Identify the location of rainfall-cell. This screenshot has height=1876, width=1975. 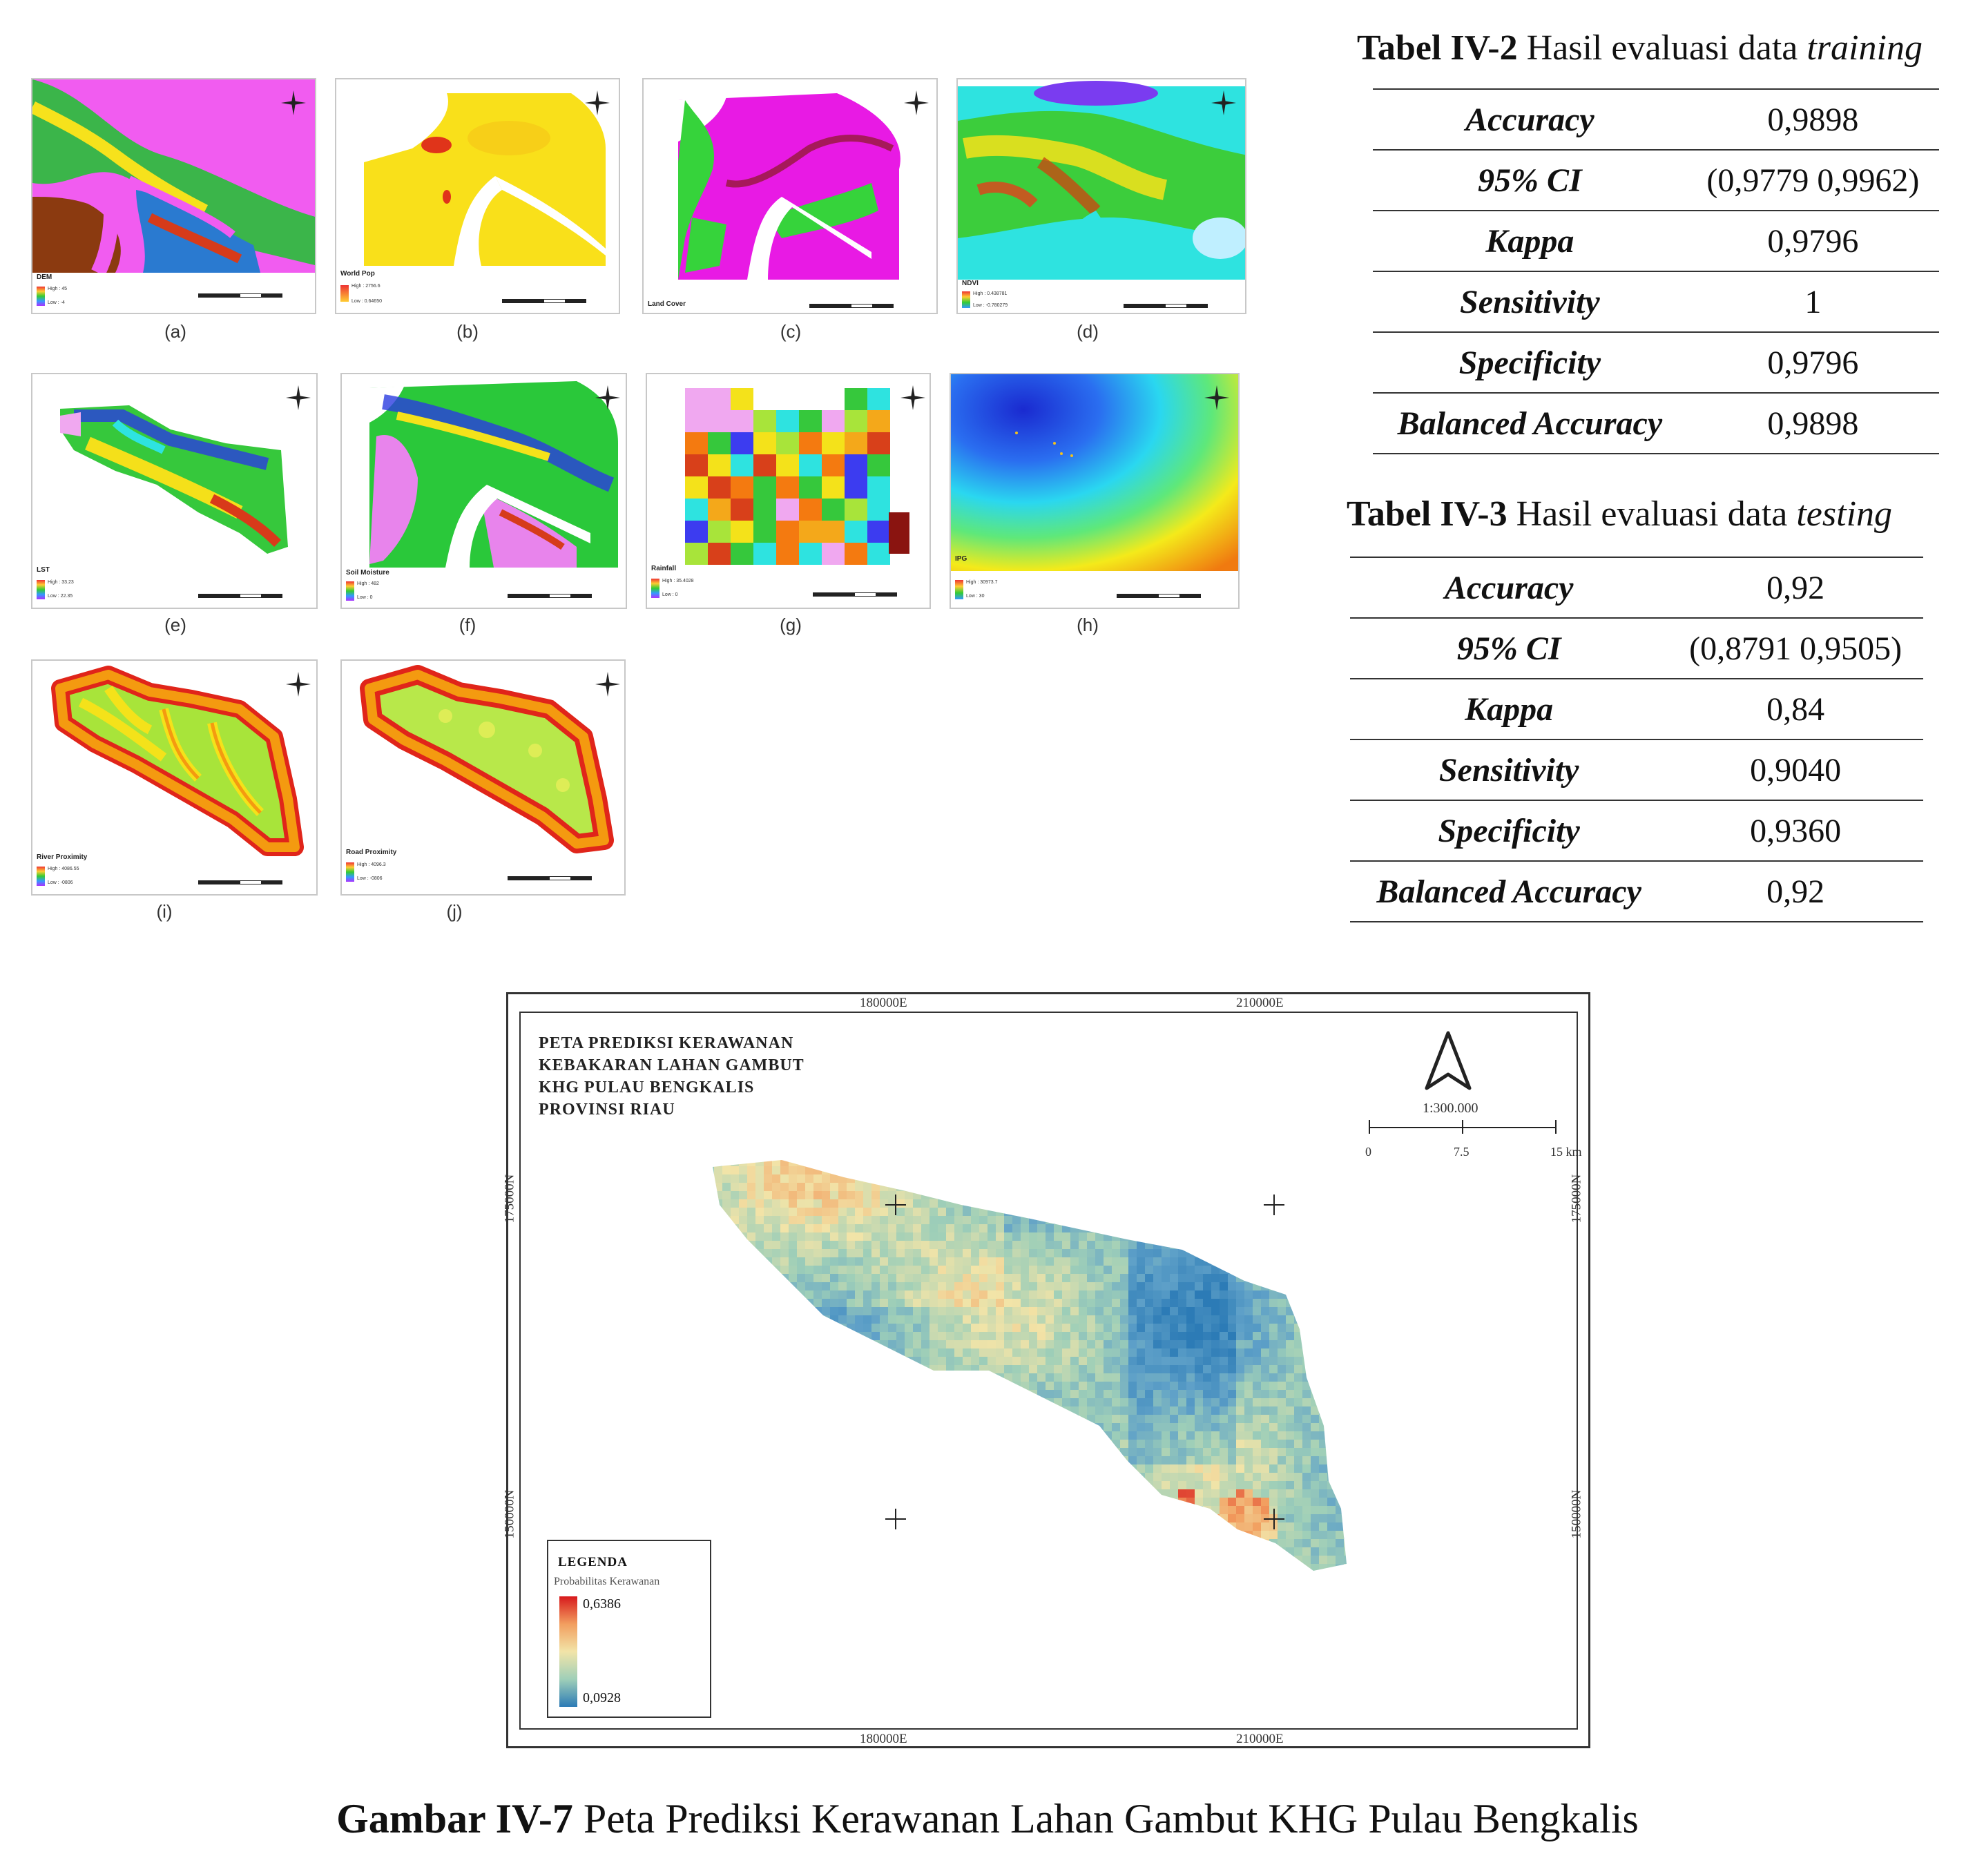
(696, 399).